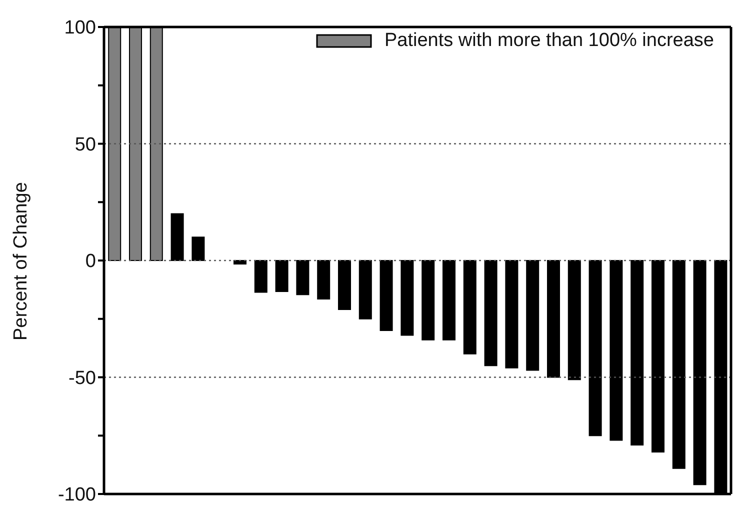  I want to click on y-tick-label: 100, so click(80, 28).